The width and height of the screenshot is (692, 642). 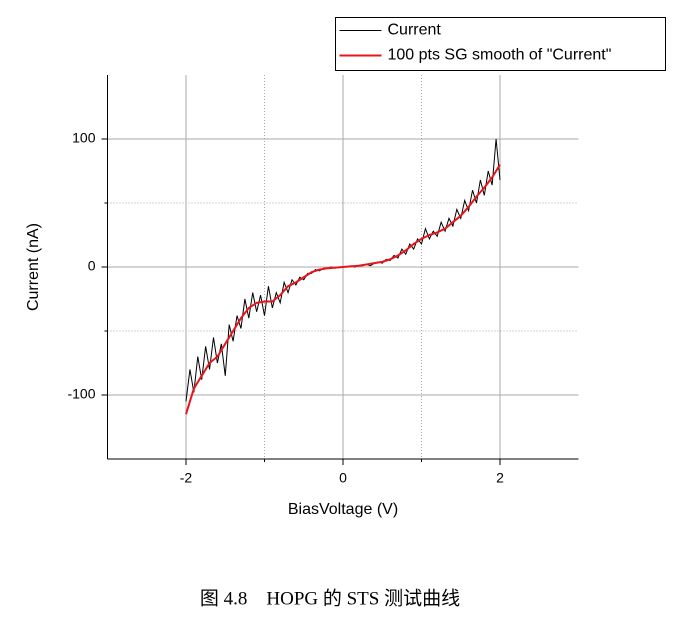 What do you see at coordinates (33, 267) in the screenshot?
I see `y-axis-label: Current (nA)` at bounding box center [33, 267].